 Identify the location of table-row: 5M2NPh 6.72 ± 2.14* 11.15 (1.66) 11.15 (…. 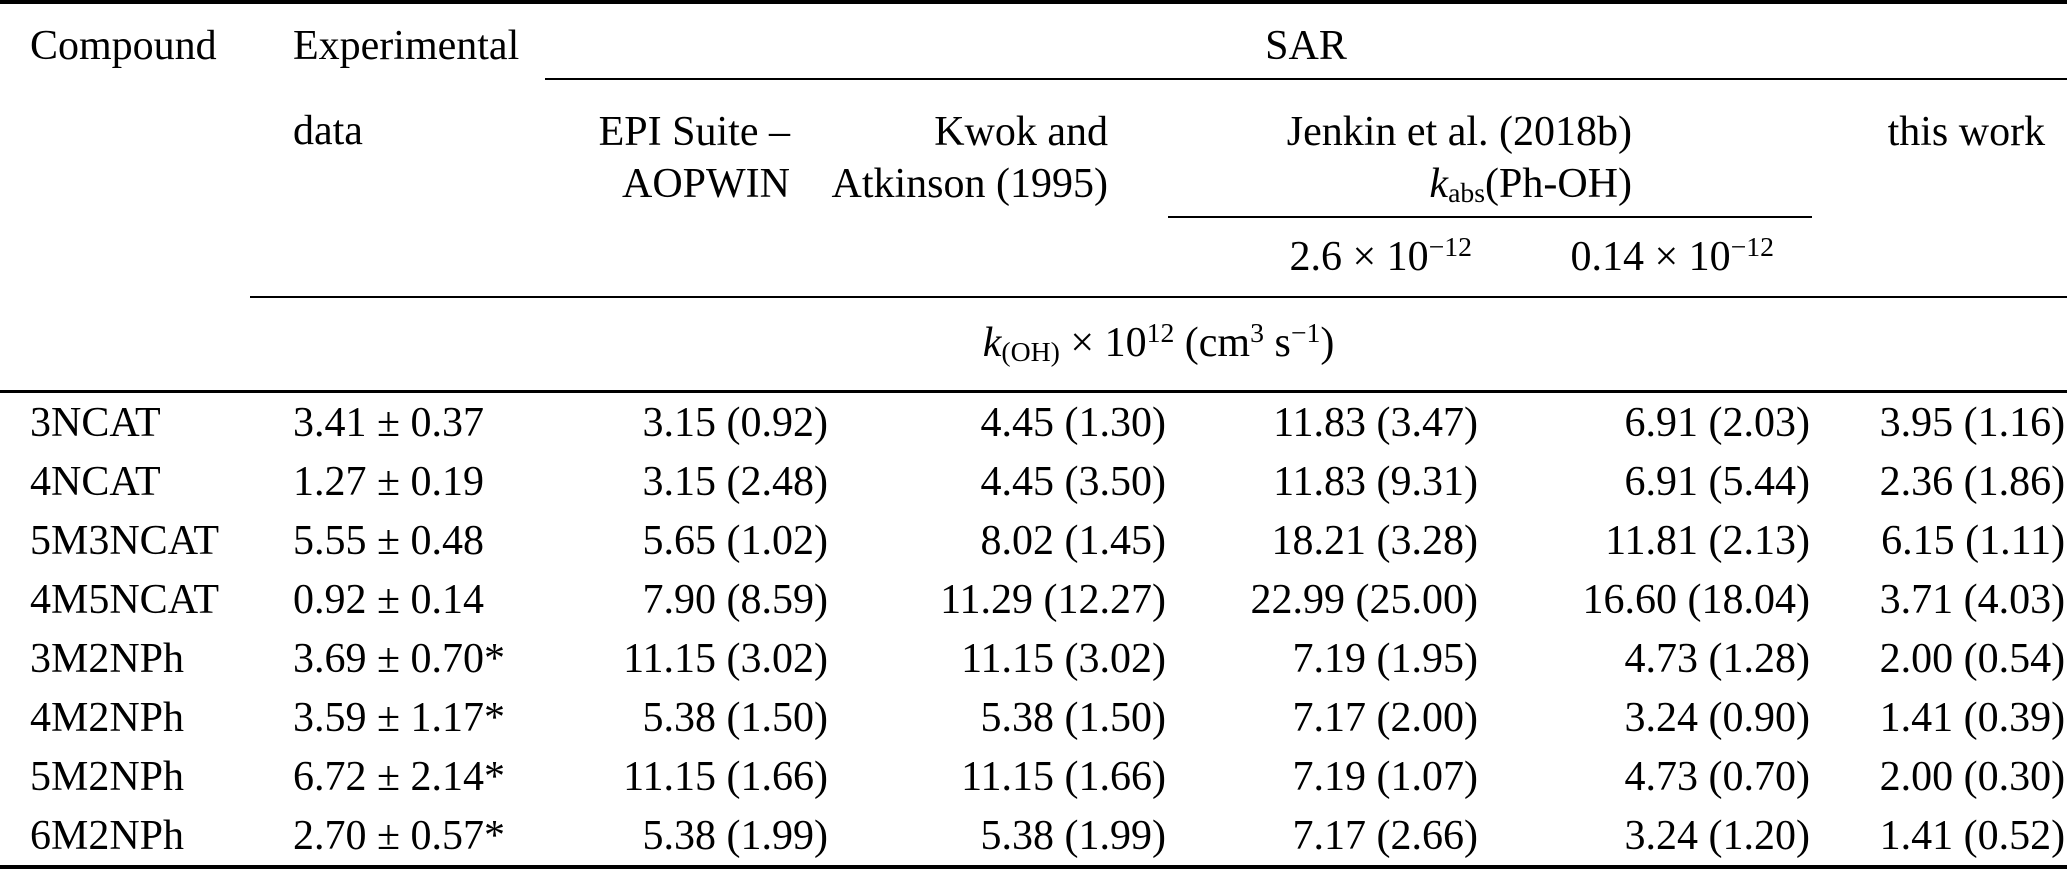
(1033, 776).